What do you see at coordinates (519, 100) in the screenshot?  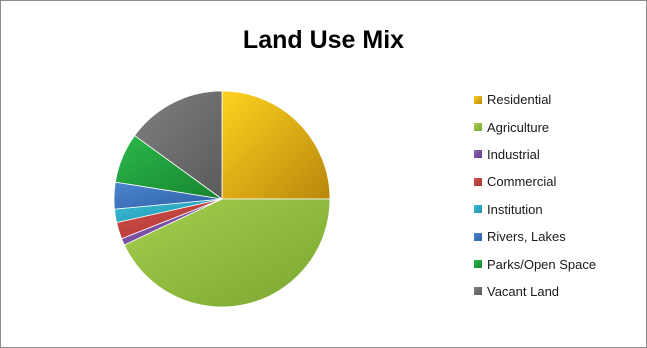 I see `legend-label: Residential` at bounding box center [519, 100].